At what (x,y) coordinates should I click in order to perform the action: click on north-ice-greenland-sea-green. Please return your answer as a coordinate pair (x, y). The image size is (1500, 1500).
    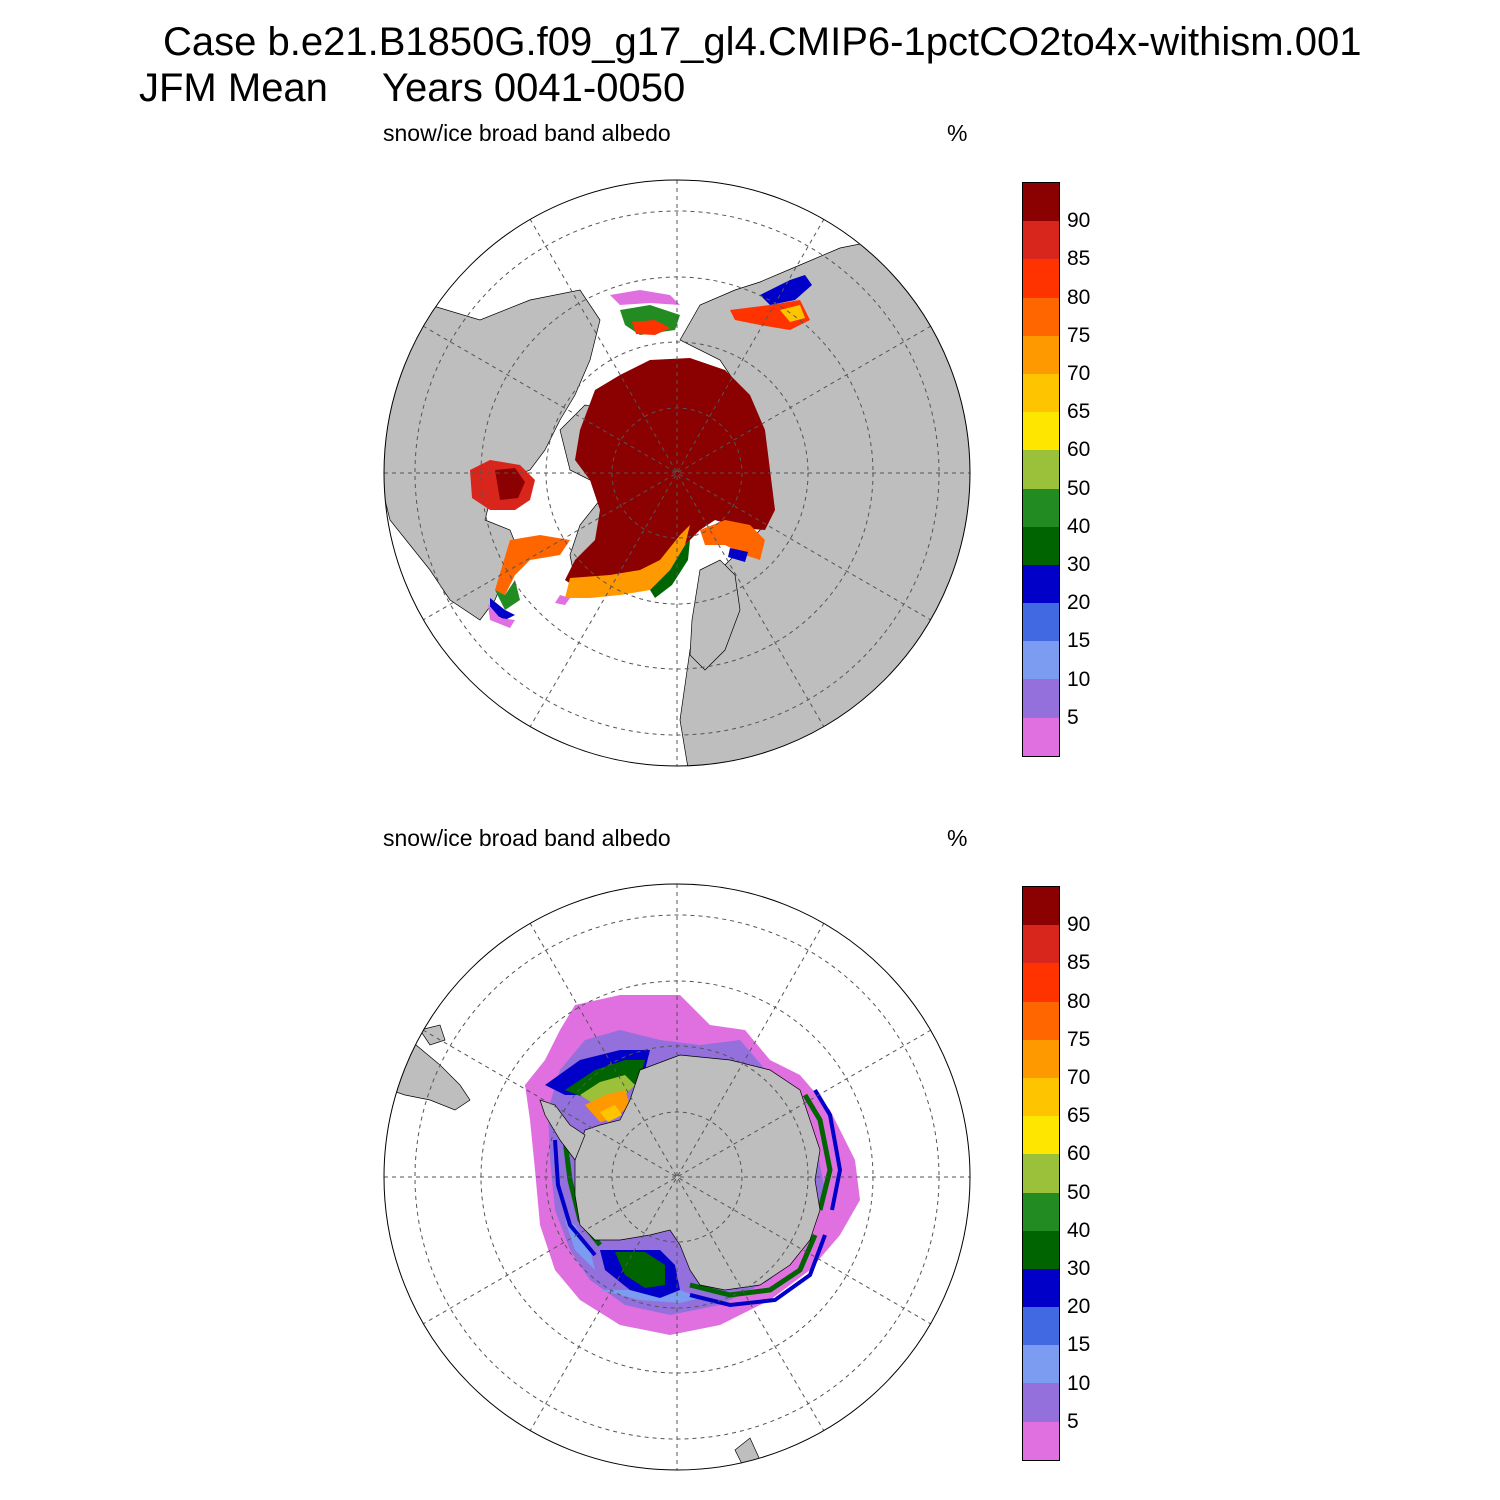
    Looking at the image, I should click on (670, 569).